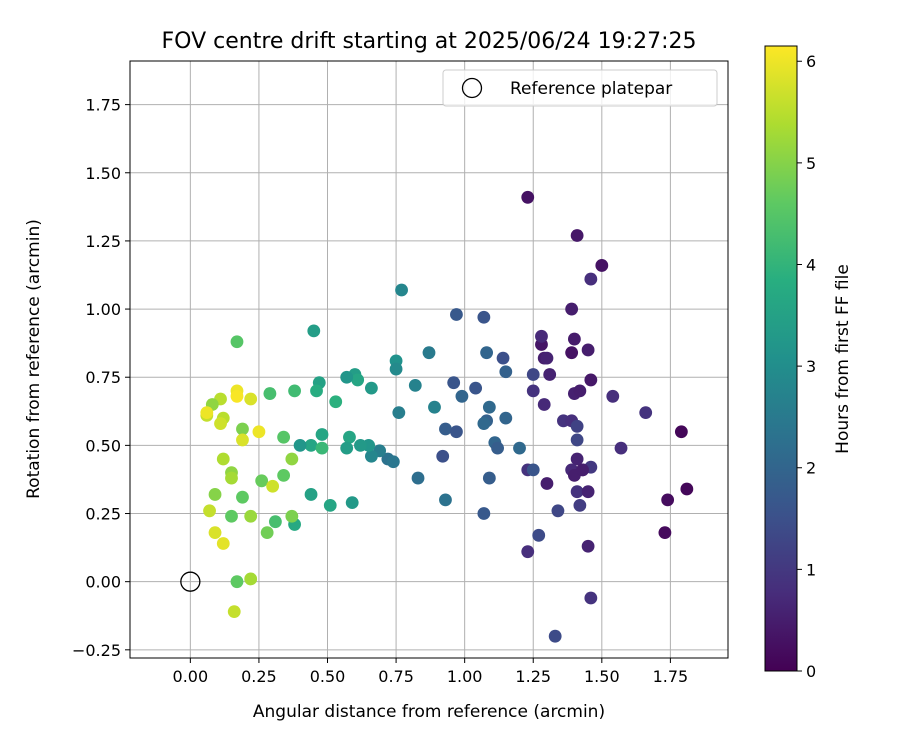 This screenshot has width=900, height=754. What do you see at coordinates (103, 105) in the screenshot?
I see `y-tick-label: 1.75` at bounding box center [103, 105].